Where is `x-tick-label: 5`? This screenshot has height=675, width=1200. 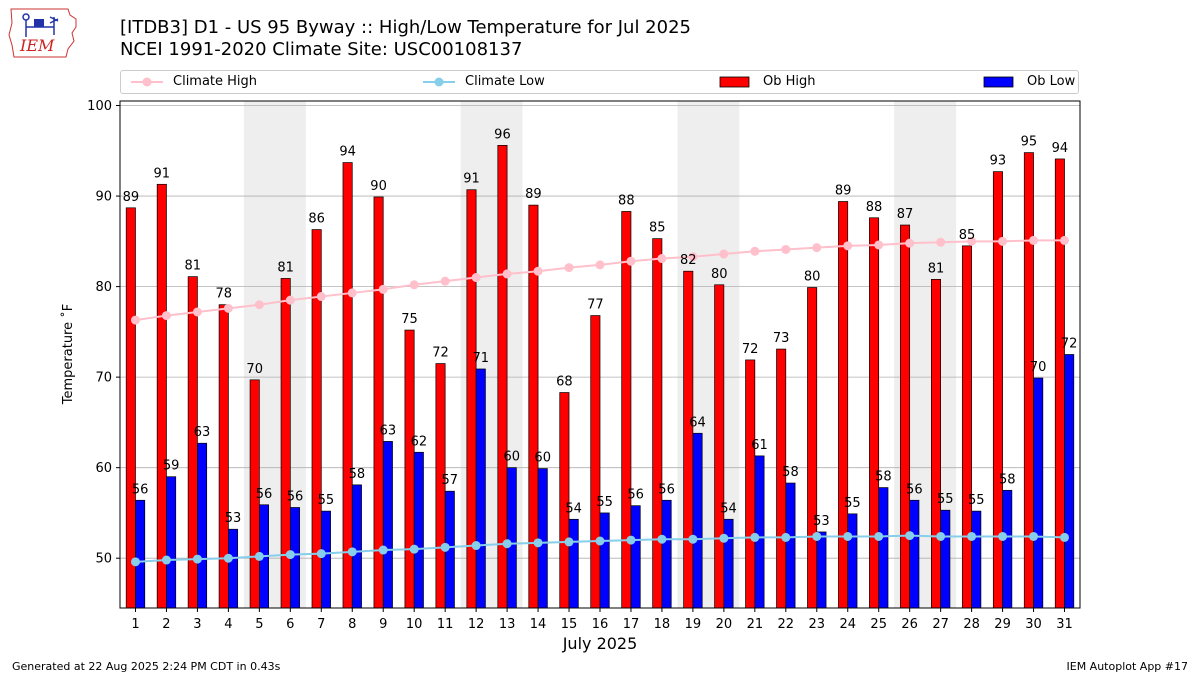
x-tick-label: 5 is located at coordinates (259, 624).